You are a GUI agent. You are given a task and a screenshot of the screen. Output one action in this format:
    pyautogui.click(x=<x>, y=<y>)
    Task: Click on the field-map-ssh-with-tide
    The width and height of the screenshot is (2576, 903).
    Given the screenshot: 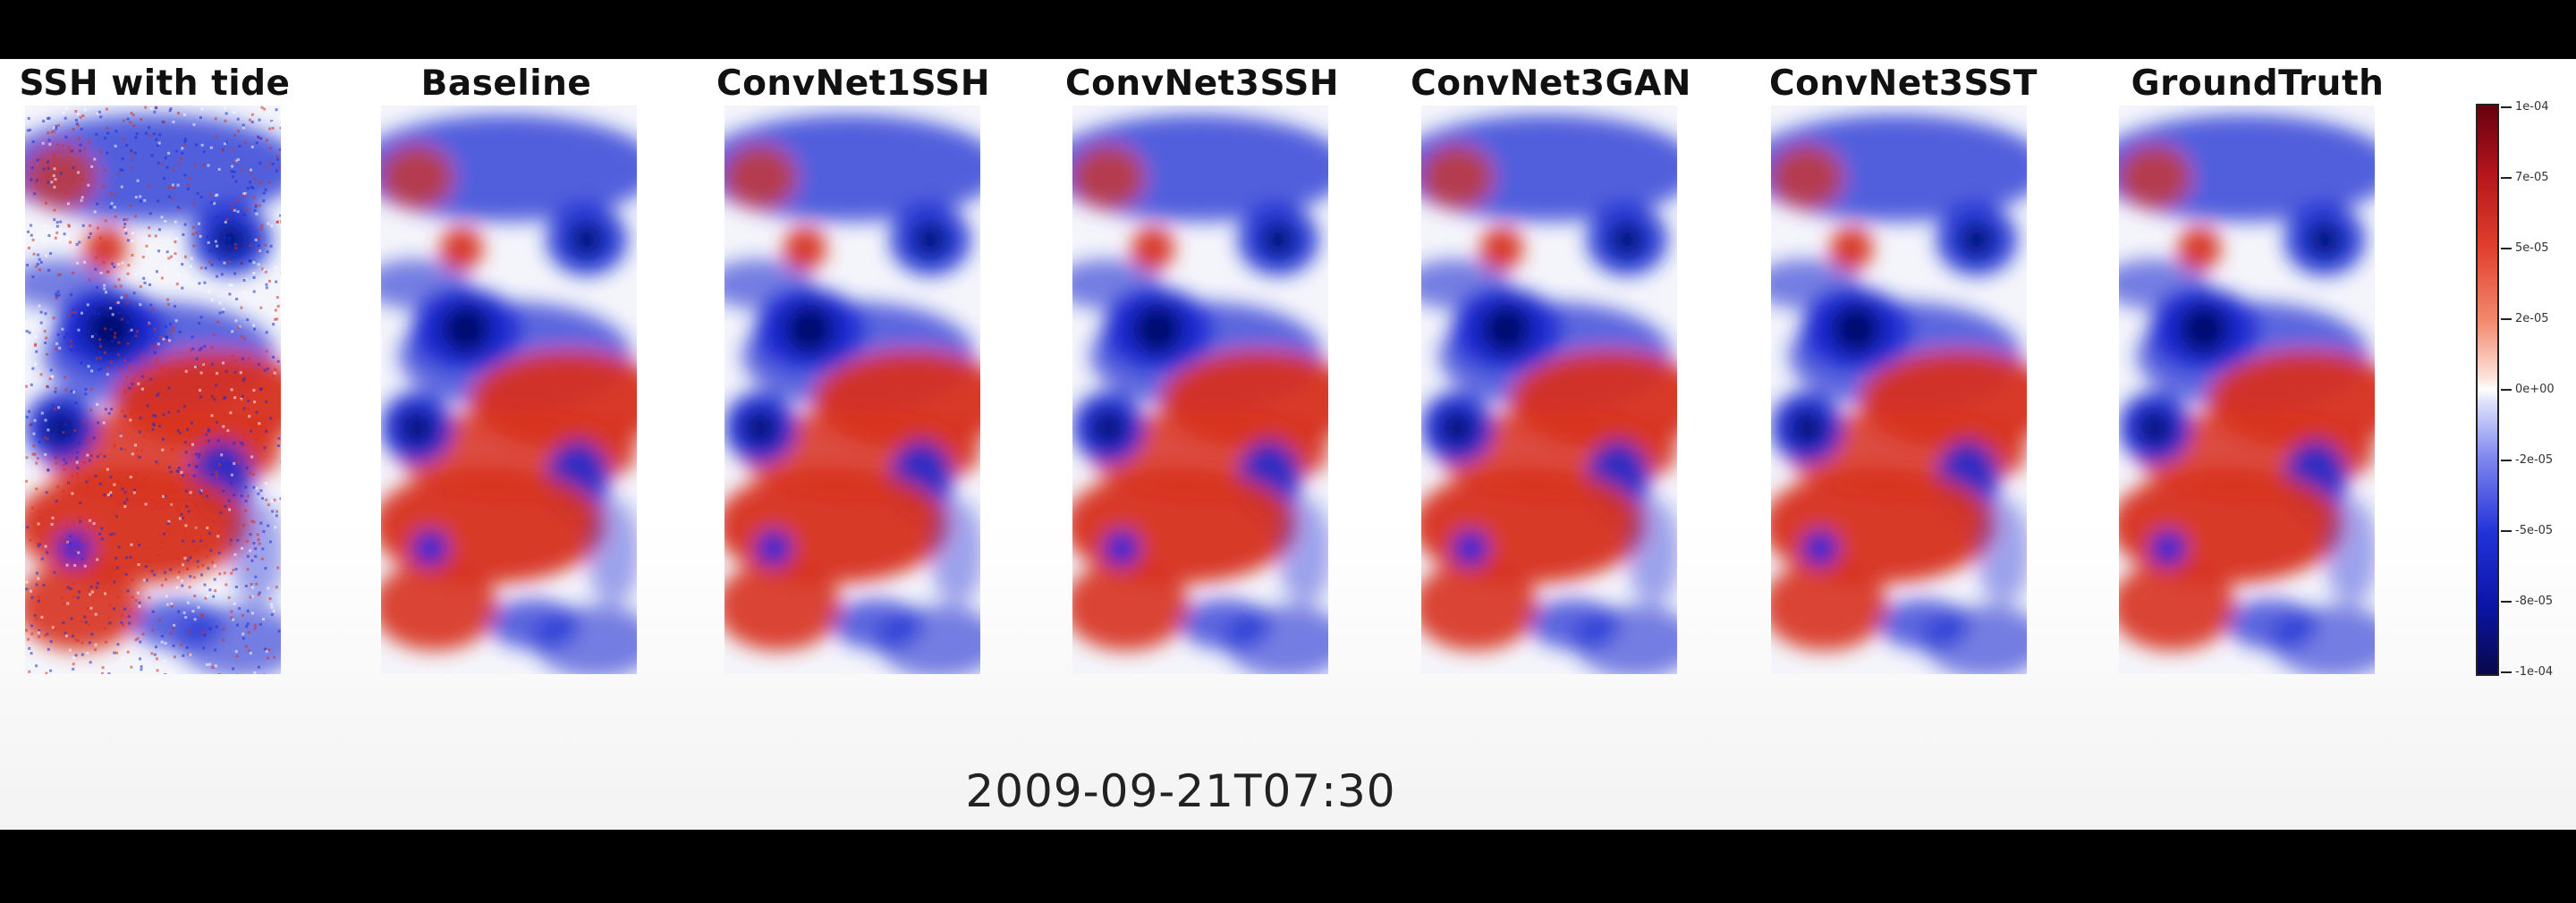 What is the action you would take?
    pyautogui.click(x=153, y=389)
    